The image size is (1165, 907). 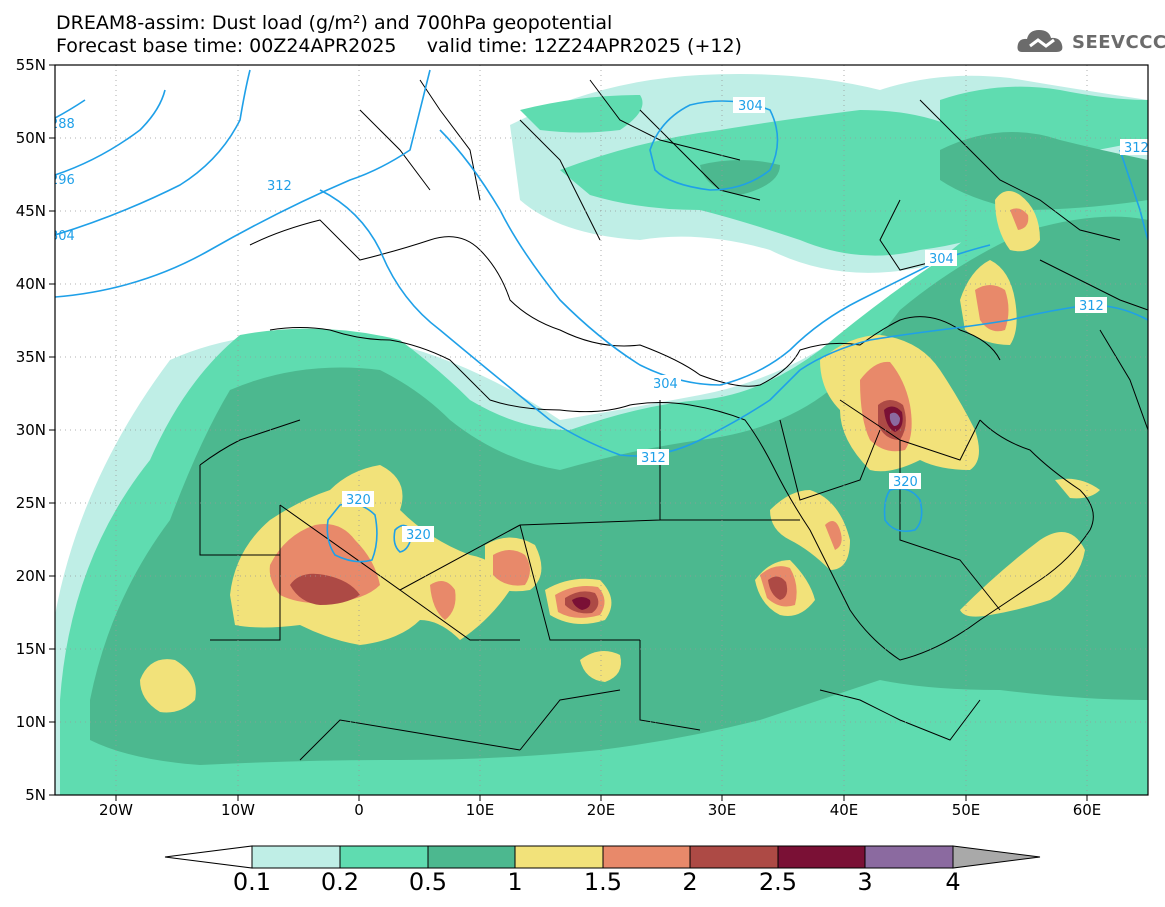 I want to click on lat-label: 25N, so click(x=30, y=503).